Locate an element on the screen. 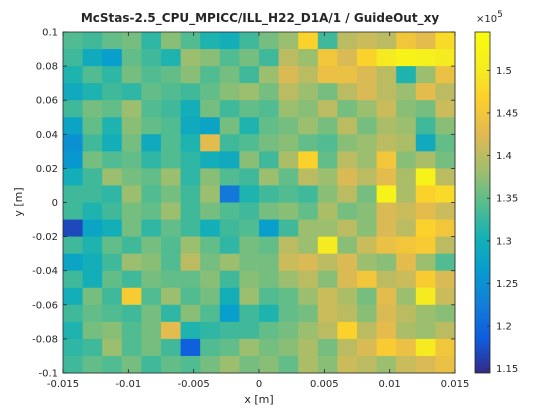 This screenshot has height=420, width=560. colorbar-tick-label: 1.15 is located at coordinates (507, 369).